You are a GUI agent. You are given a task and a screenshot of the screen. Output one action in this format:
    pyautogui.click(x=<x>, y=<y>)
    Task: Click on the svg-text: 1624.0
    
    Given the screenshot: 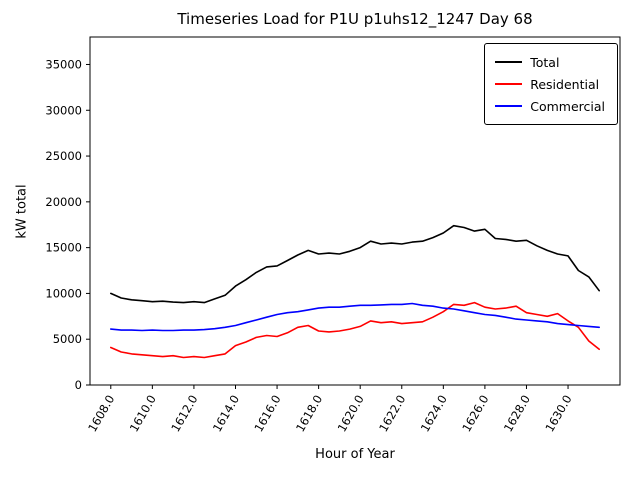 What is the action you would take?
    pyautogui.click(x=434, y=414)
    